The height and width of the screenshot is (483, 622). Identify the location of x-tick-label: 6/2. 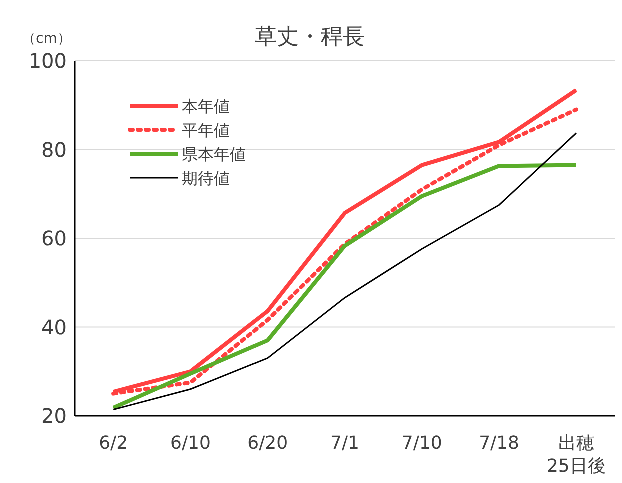
(113, 443).